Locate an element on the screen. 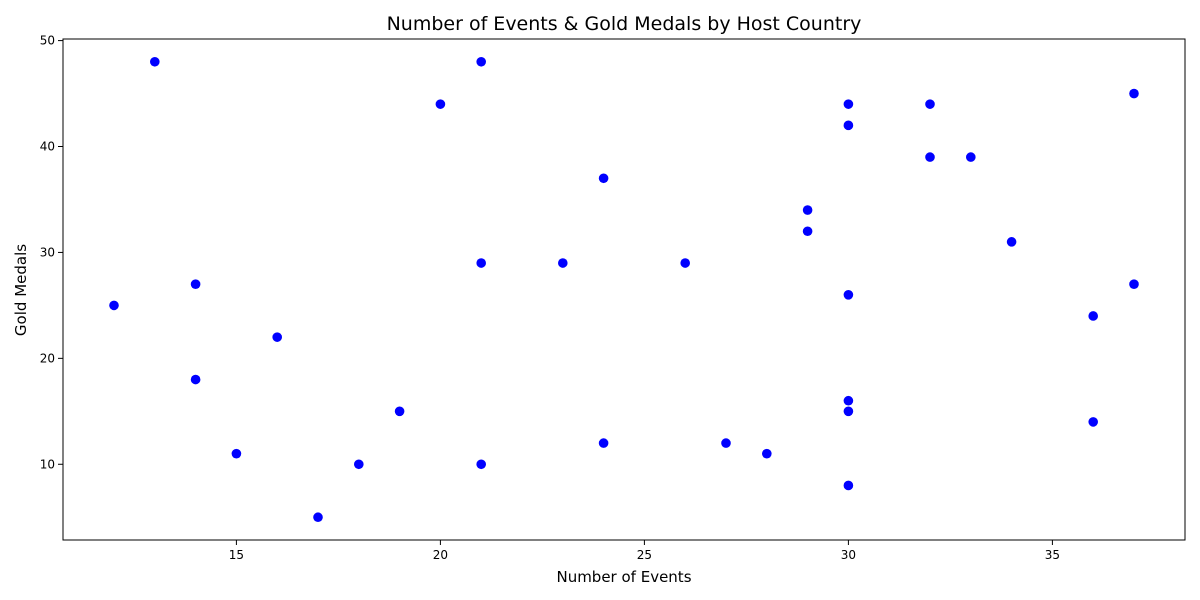  y-tick-label: 40 is located at coordinates (47, 147).